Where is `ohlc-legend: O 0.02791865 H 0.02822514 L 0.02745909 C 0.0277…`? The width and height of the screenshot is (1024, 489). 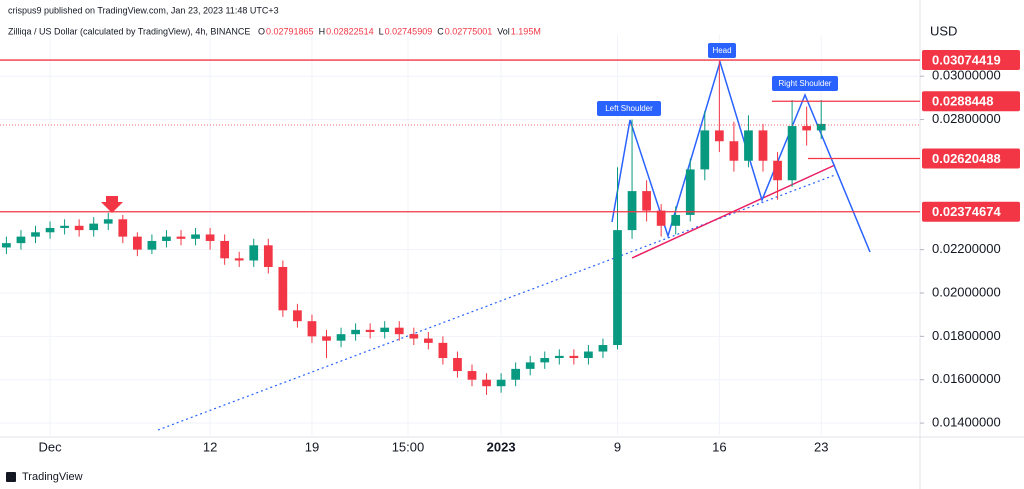
ohlc-legend: O 0.02791865 H 0.02822514 L 0.02745909 C 0.0277… is located at coordinates (399, 31).